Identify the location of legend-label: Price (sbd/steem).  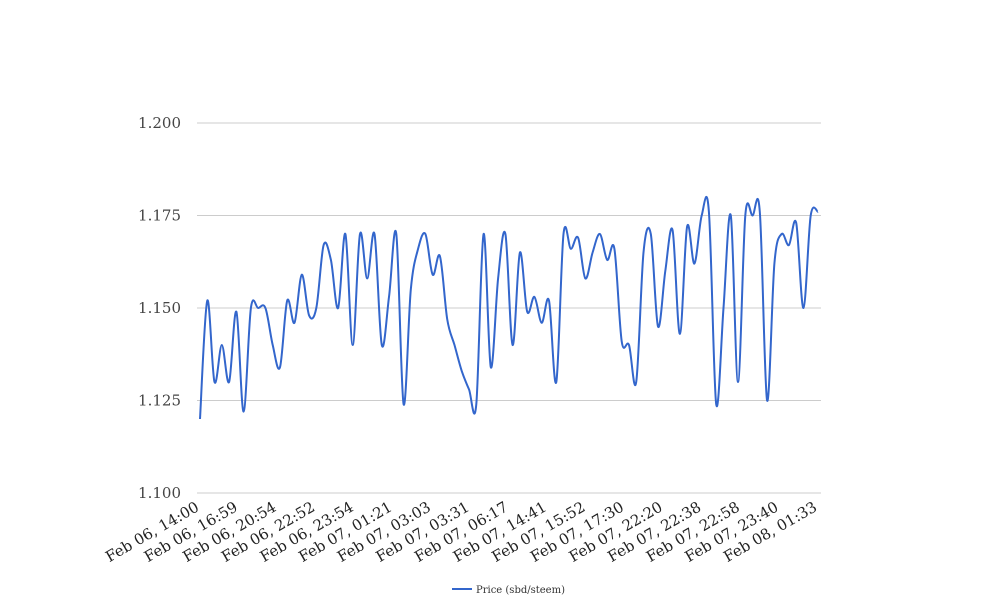
(520, 590).